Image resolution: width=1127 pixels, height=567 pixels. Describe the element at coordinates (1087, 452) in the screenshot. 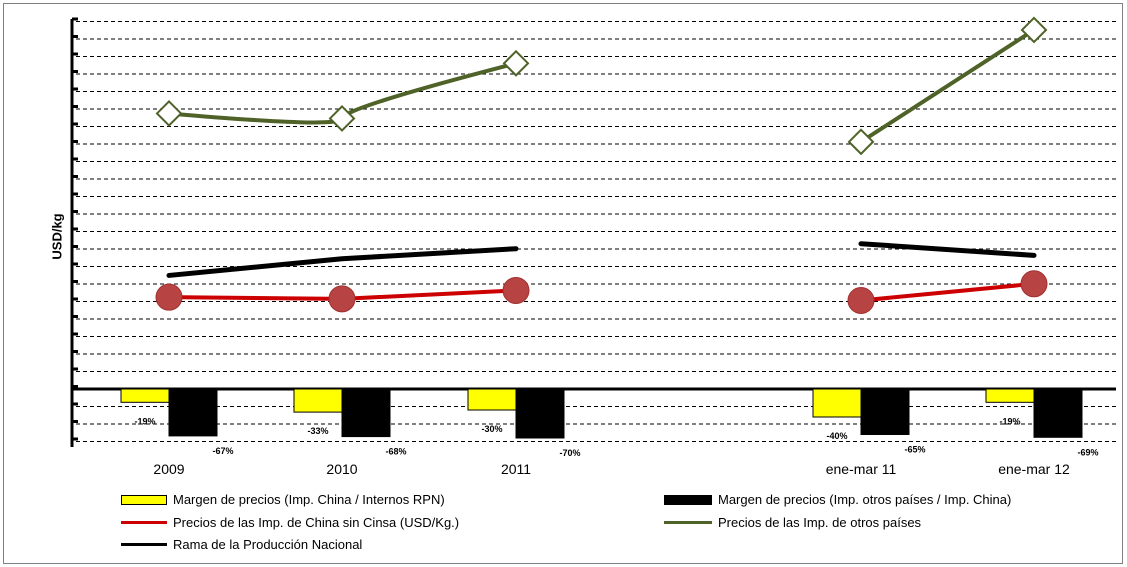

I see `bar-data-label: -69%` at that location.